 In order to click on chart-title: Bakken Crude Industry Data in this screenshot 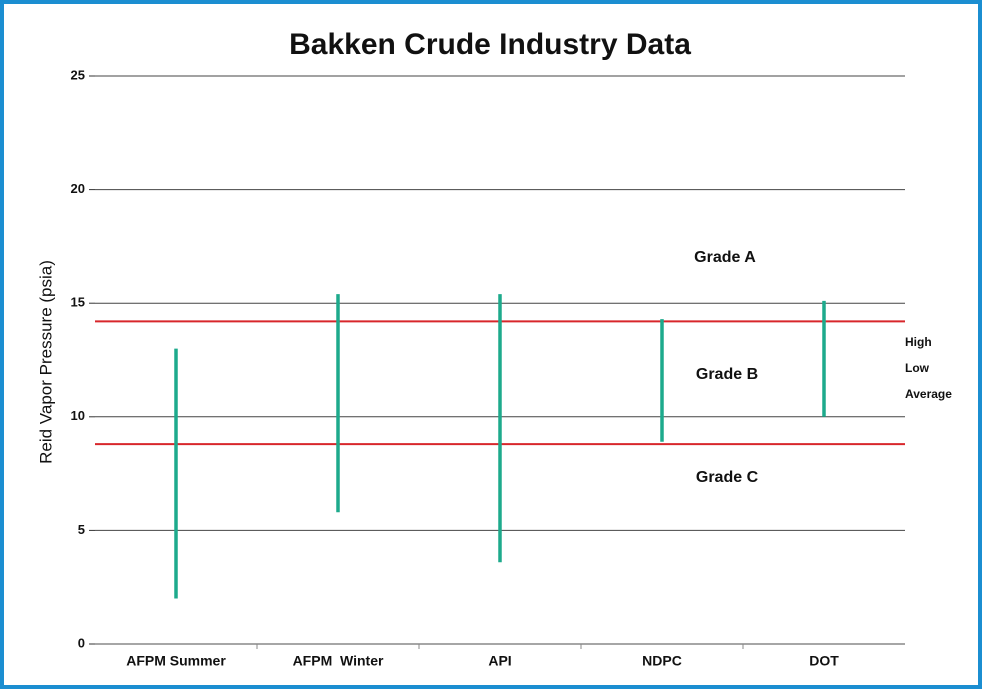, I will do `click(490, 44)`.